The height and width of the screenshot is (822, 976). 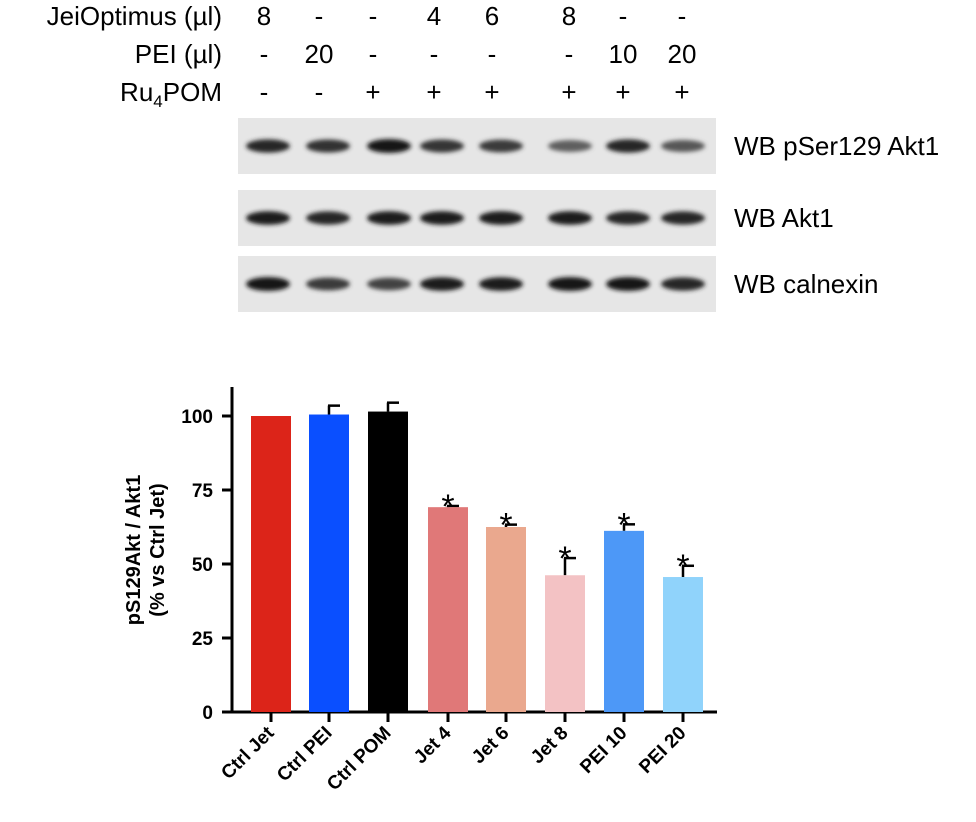 I want to click on row-label-jeioptimus: JeiOptimus (µl), so click(x=134, y=16).